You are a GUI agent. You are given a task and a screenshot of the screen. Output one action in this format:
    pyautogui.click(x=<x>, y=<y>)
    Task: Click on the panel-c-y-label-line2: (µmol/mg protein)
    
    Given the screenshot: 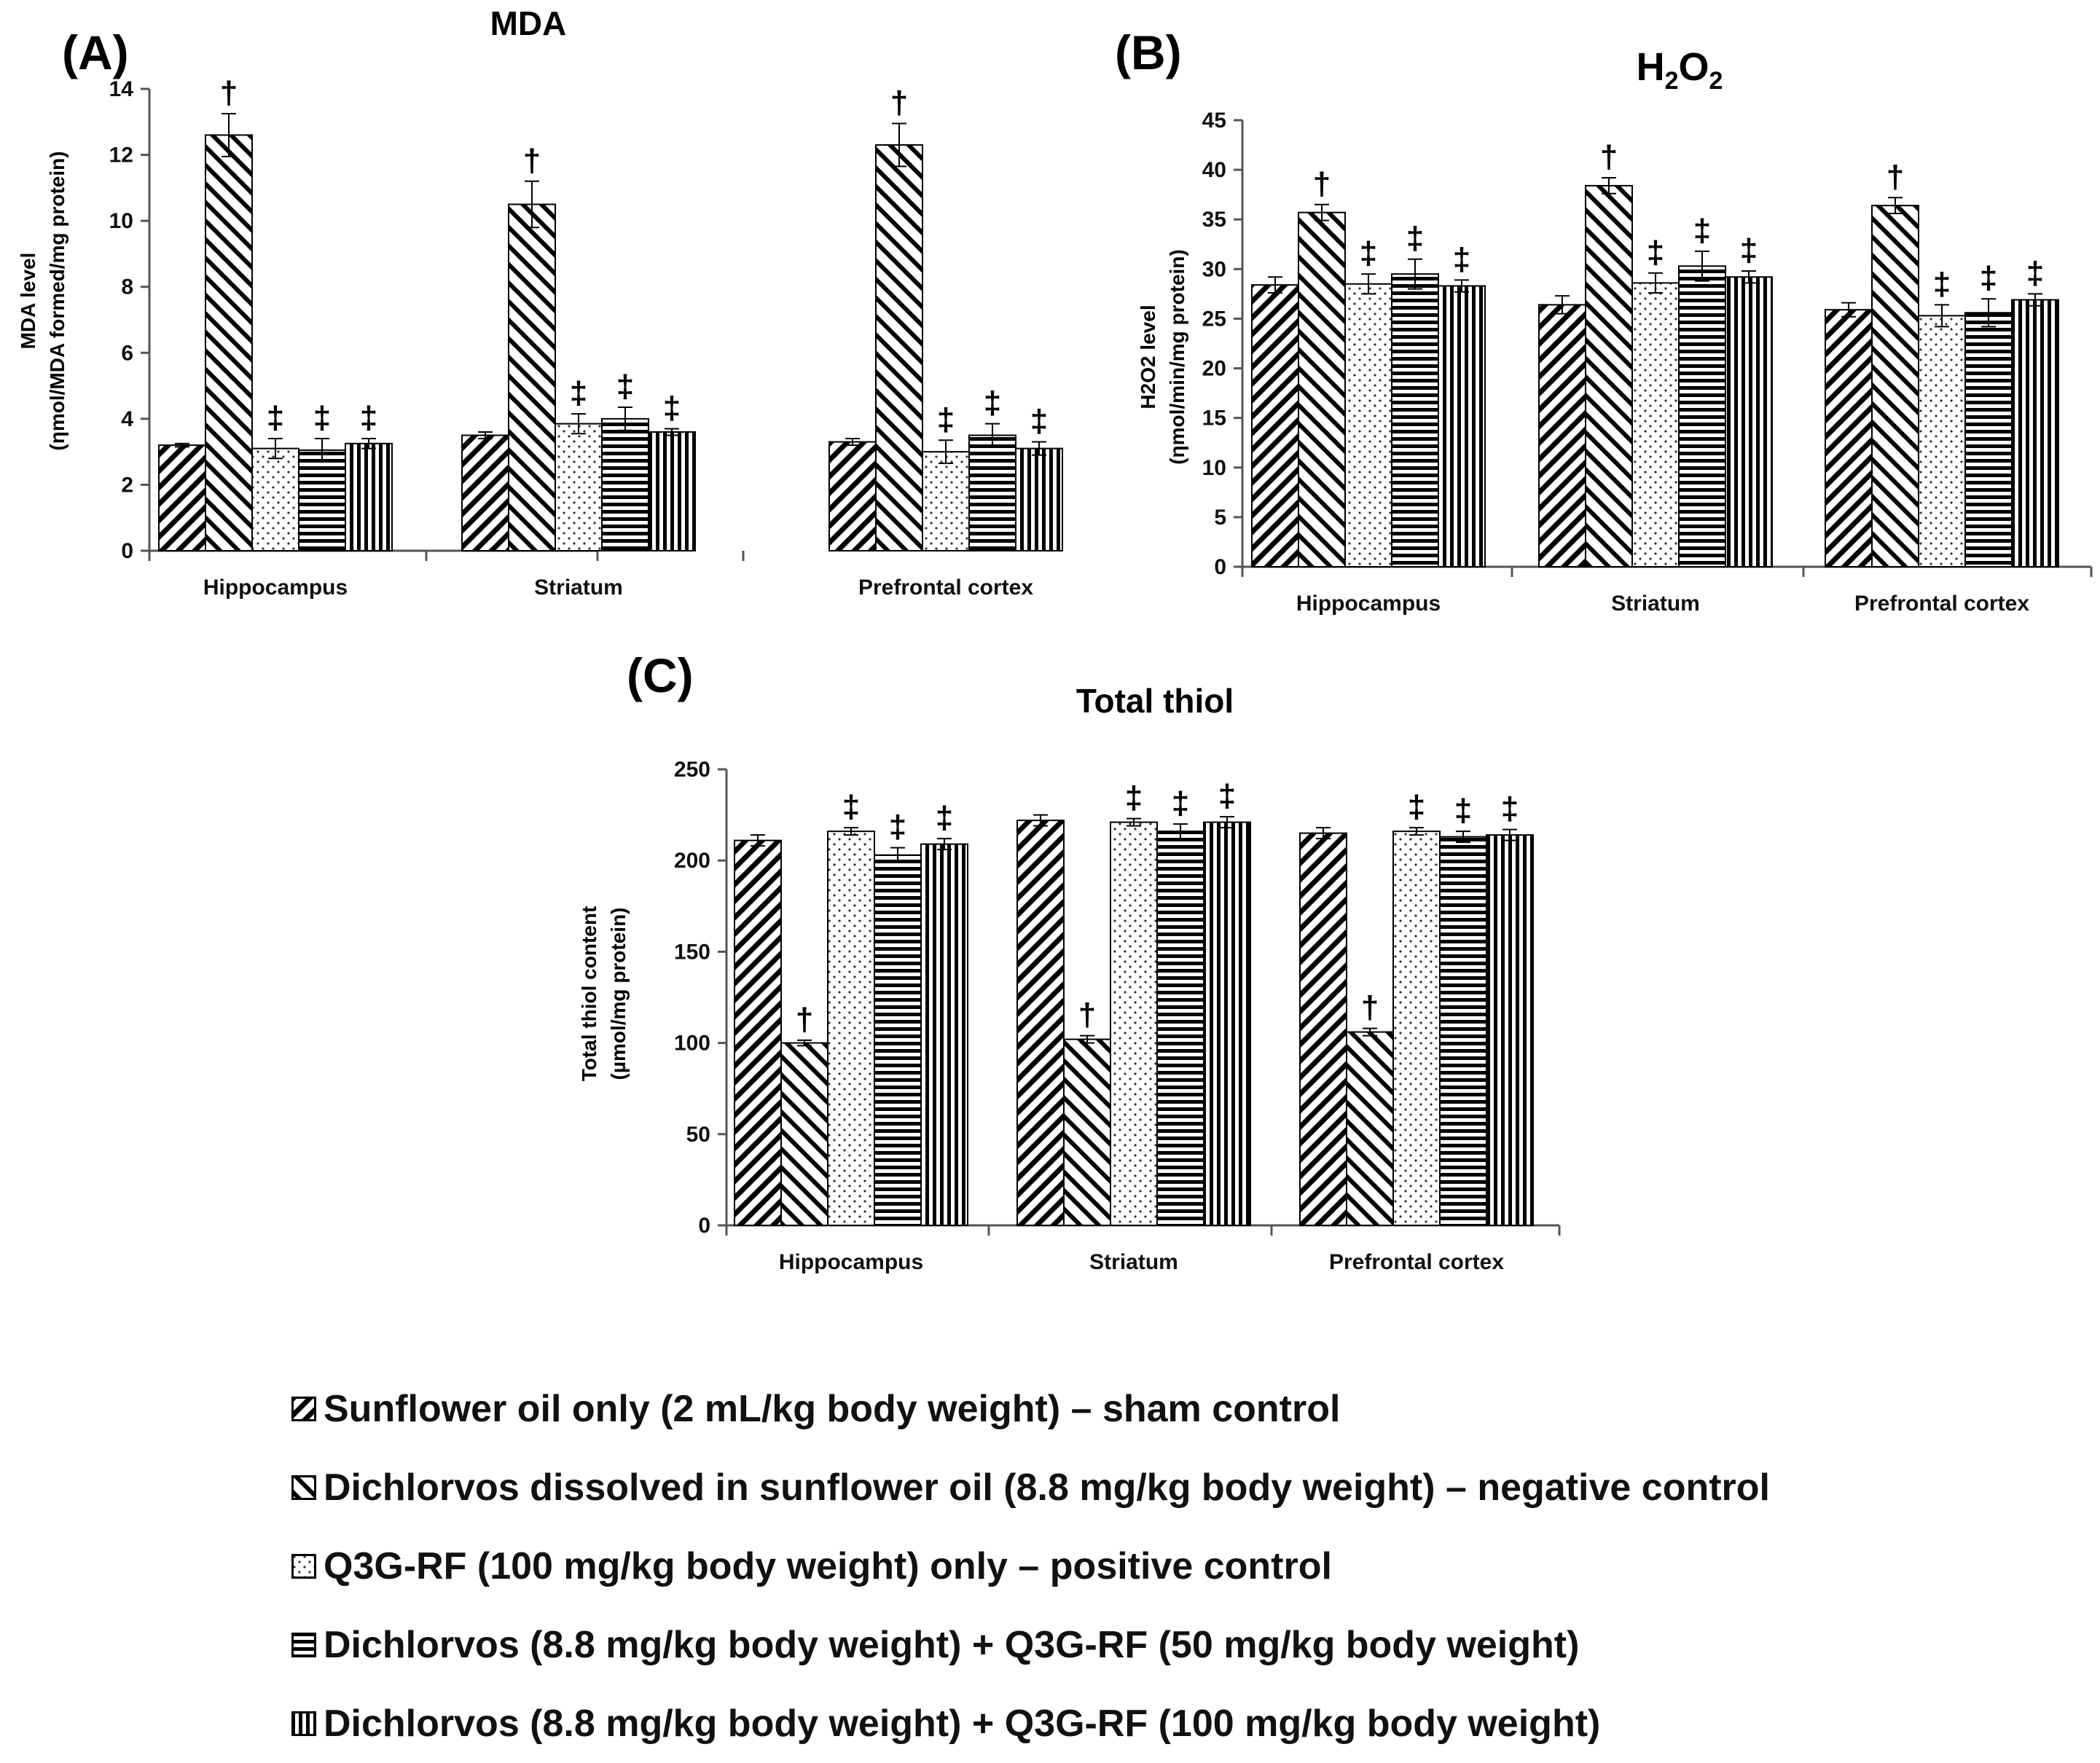 What is the action you would take?
    pyautogui.click(x=619, y=993)
    